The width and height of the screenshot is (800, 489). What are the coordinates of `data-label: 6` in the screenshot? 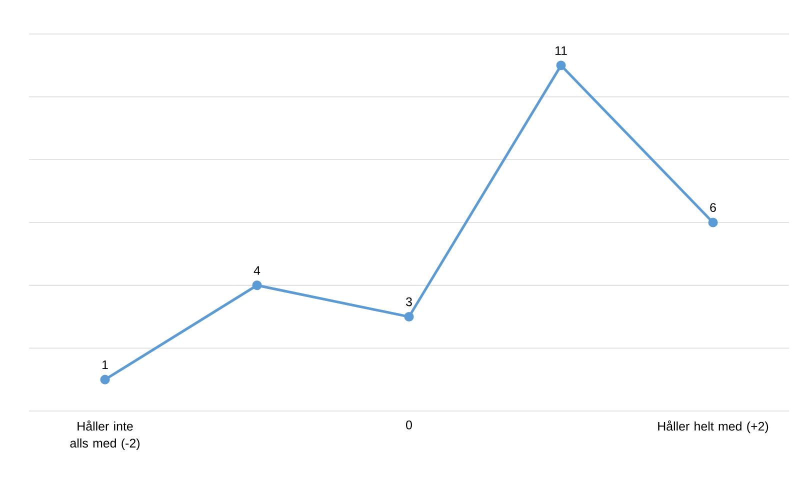 It's located at (713, 207).